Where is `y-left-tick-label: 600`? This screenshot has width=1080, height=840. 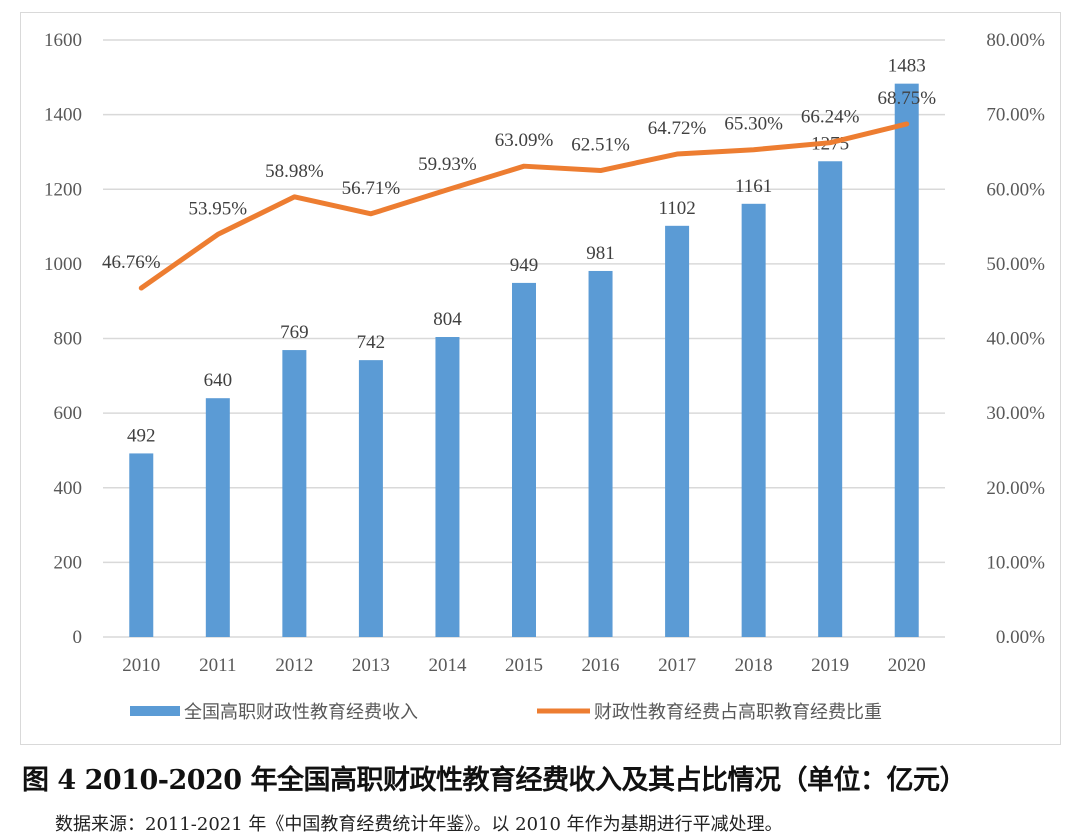
y-left-tick-label: 600 is located at coordinates (68, 413).